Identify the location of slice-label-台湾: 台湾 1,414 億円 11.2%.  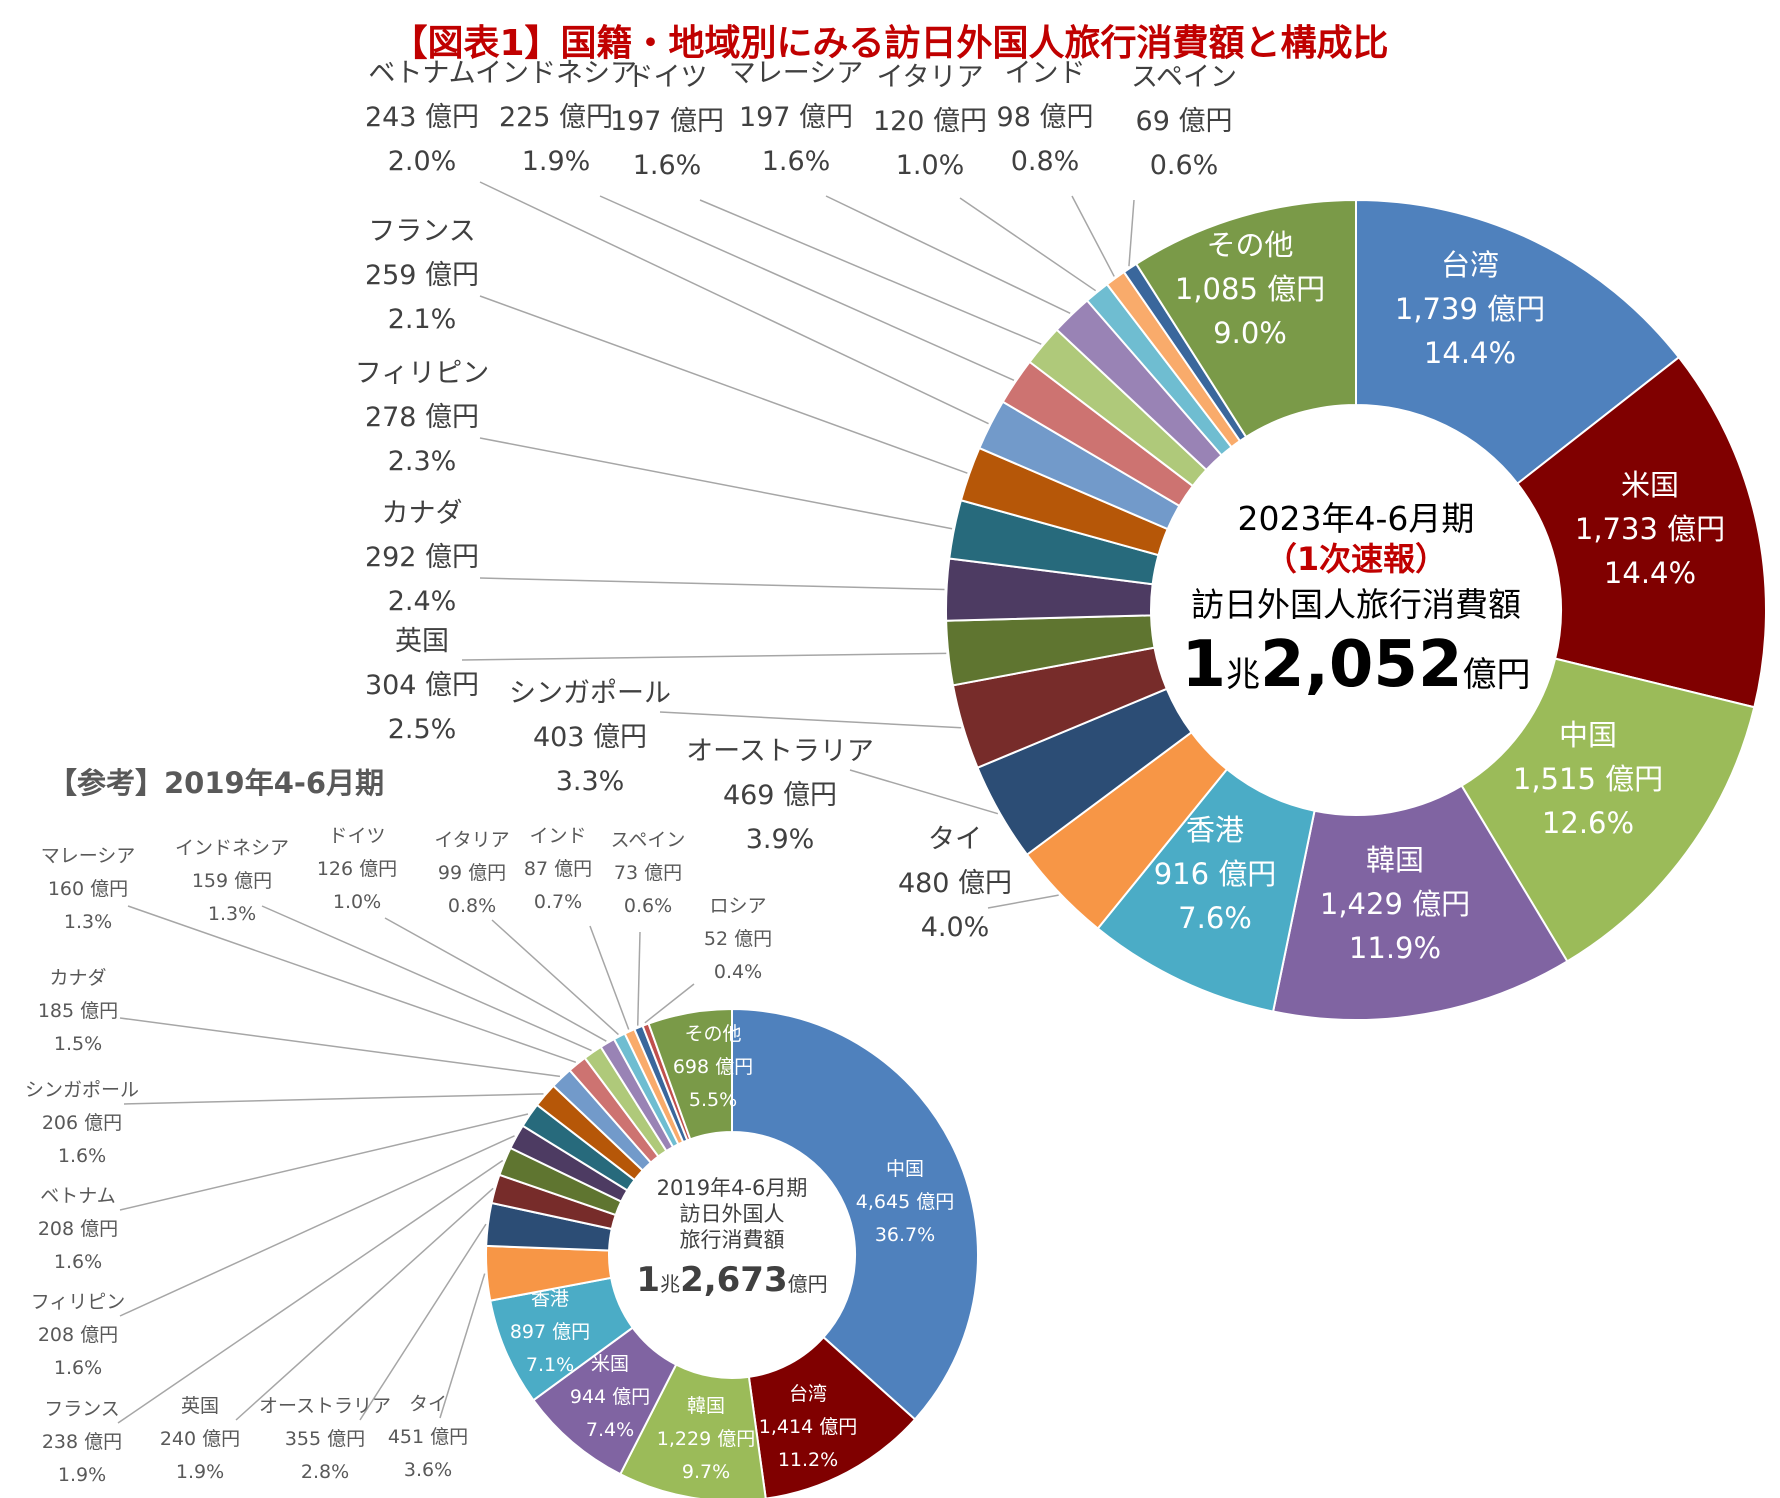
(808, 1427).